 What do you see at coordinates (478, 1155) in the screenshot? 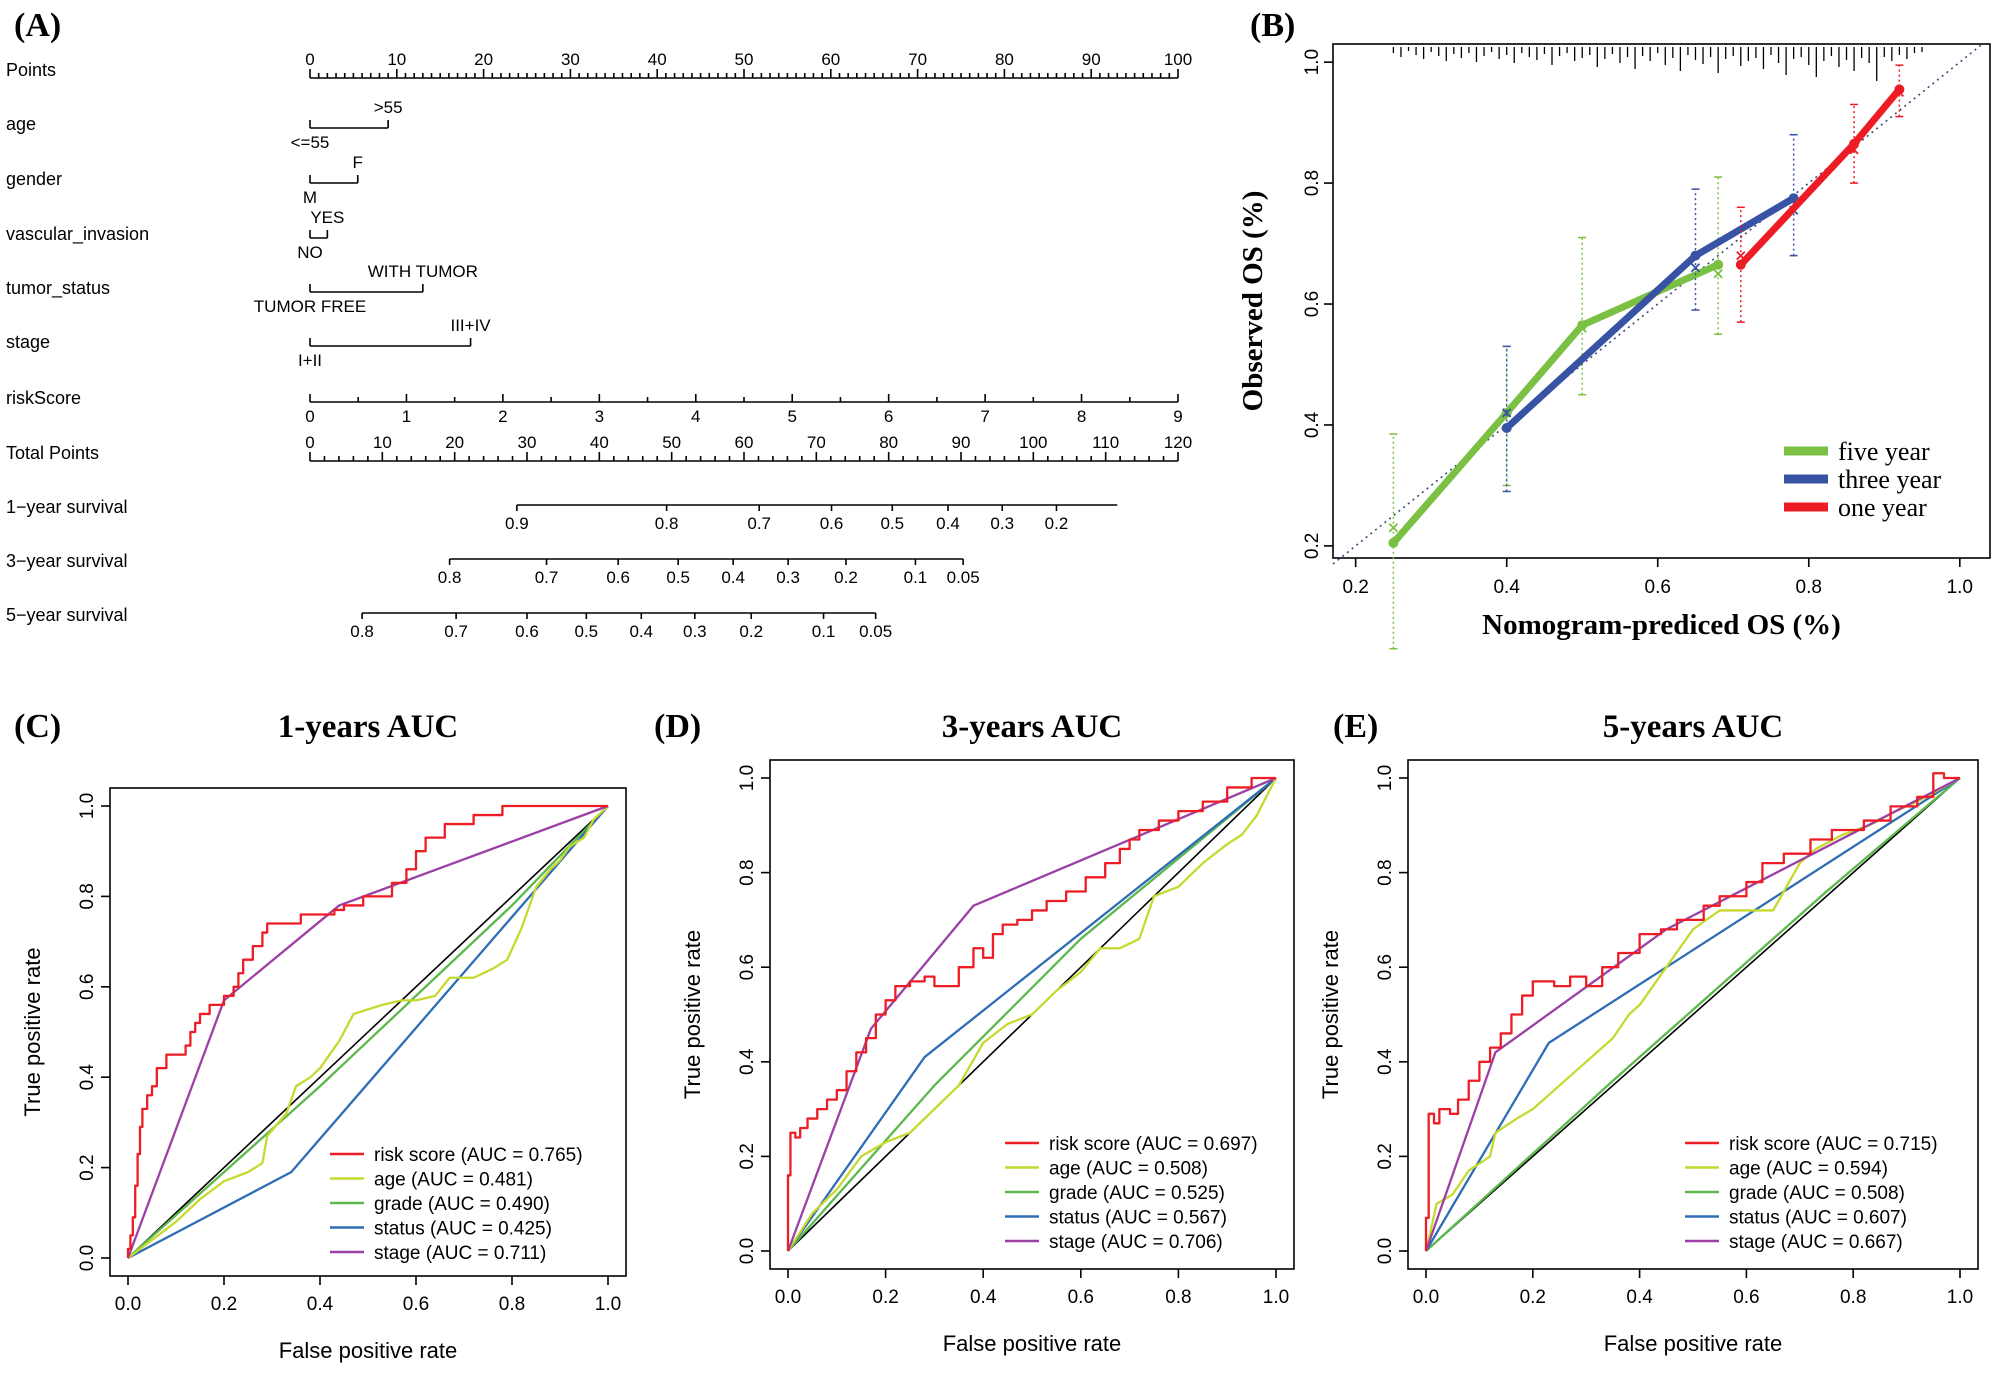
I see `legend-label: risk score (AUC = 0.765)` at bounding box center [478, 1155].